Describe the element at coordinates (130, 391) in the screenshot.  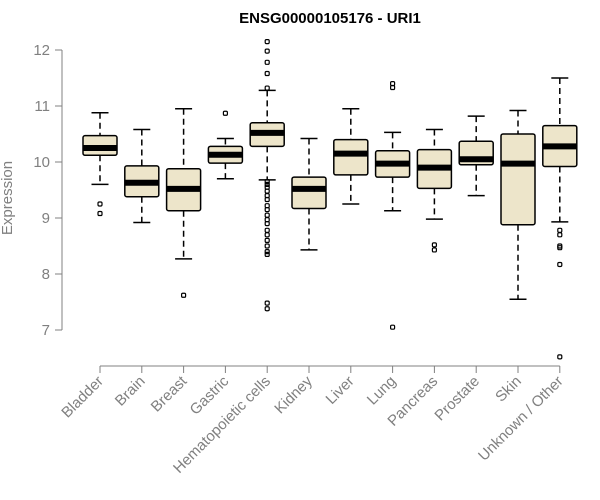
I see `x-tick-label: Brain` at that location.